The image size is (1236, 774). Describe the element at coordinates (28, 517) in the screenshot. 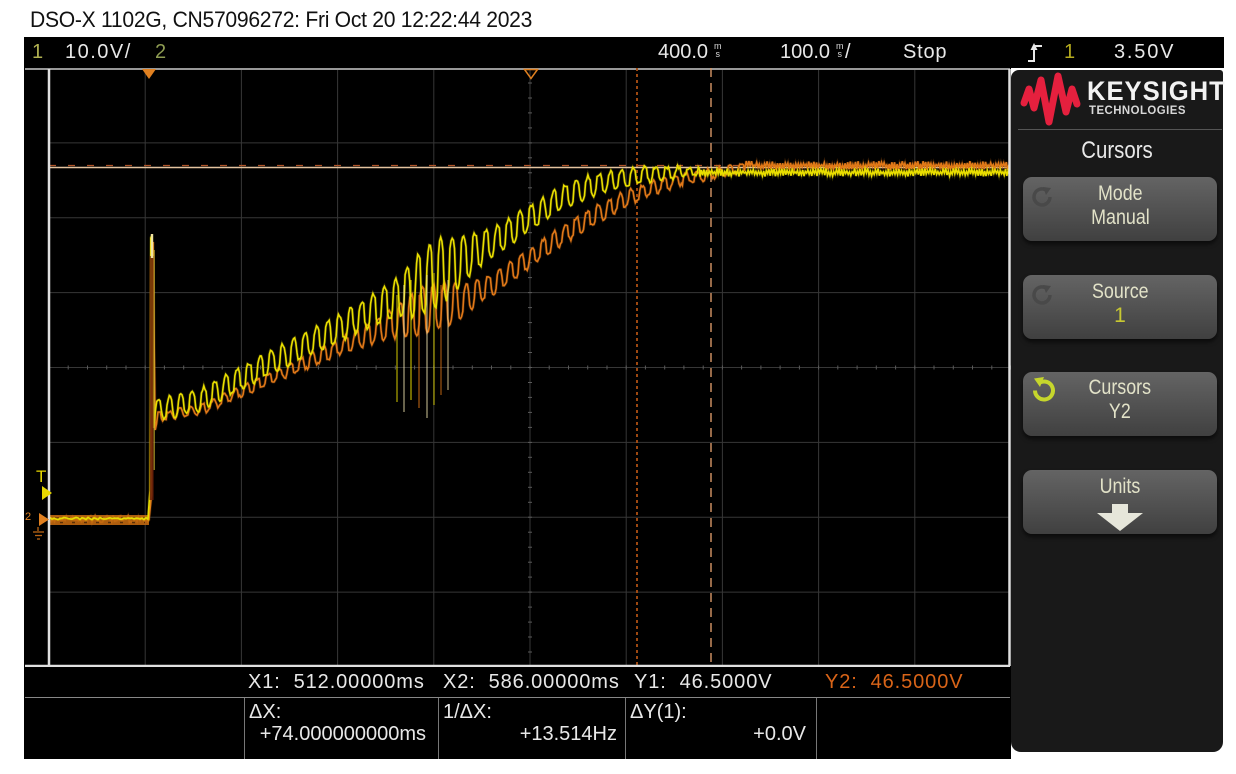

I see `svg-text: 2` at that location.